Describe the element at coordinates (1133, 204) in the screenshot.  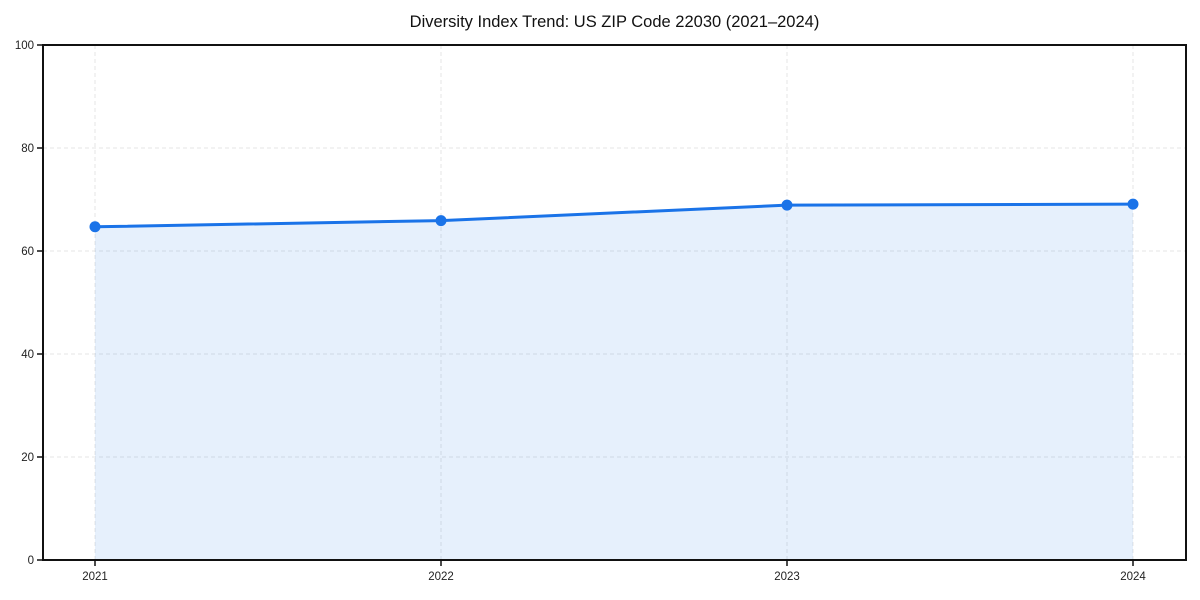
I see `data-point-2024` at that location.